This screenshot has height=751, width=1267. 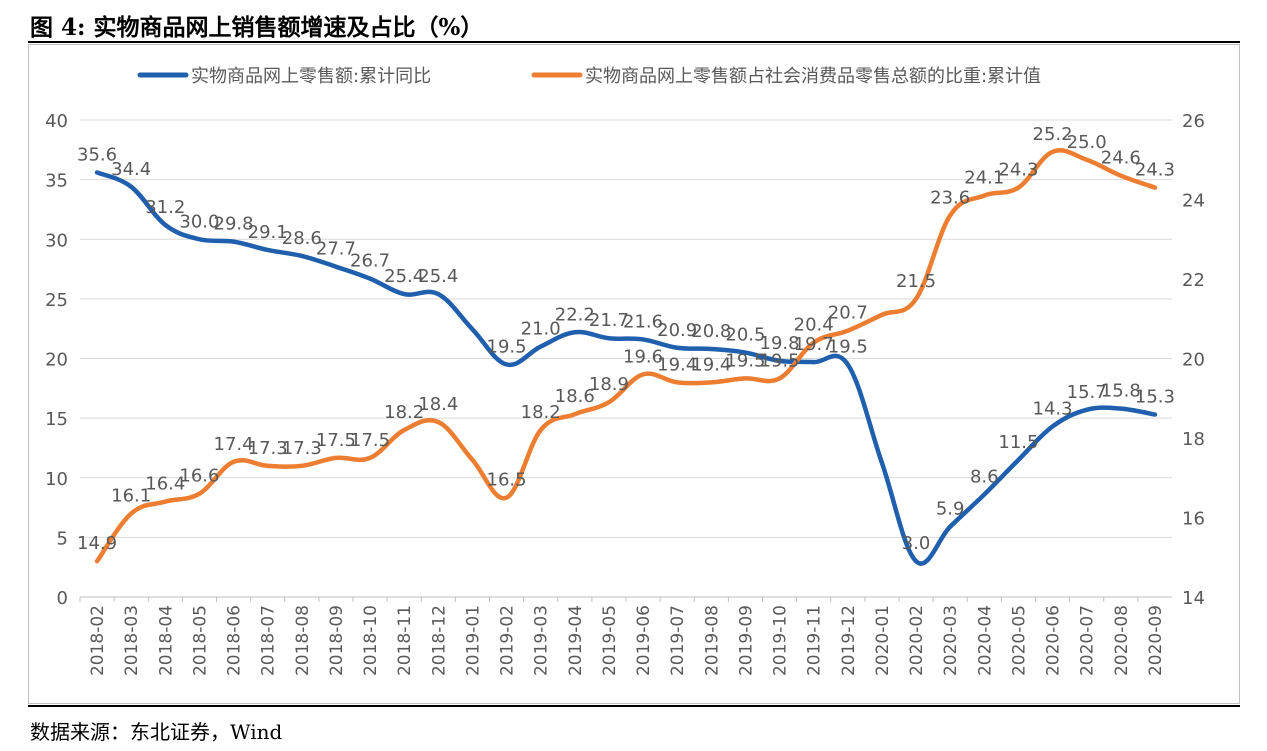 What do you see at coordinates (166, 640) in the screenshot?
I see `x-tick-label: 2018-04` at bounding box center [166, 640].